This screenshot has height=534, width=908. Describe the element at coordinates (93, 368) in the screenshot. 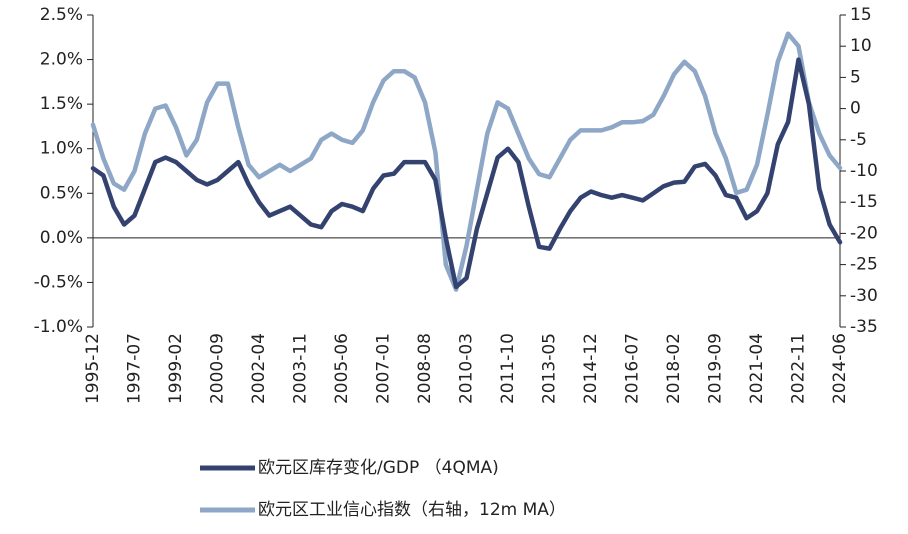

I see `x-tick-label: 1995-12` at that location.